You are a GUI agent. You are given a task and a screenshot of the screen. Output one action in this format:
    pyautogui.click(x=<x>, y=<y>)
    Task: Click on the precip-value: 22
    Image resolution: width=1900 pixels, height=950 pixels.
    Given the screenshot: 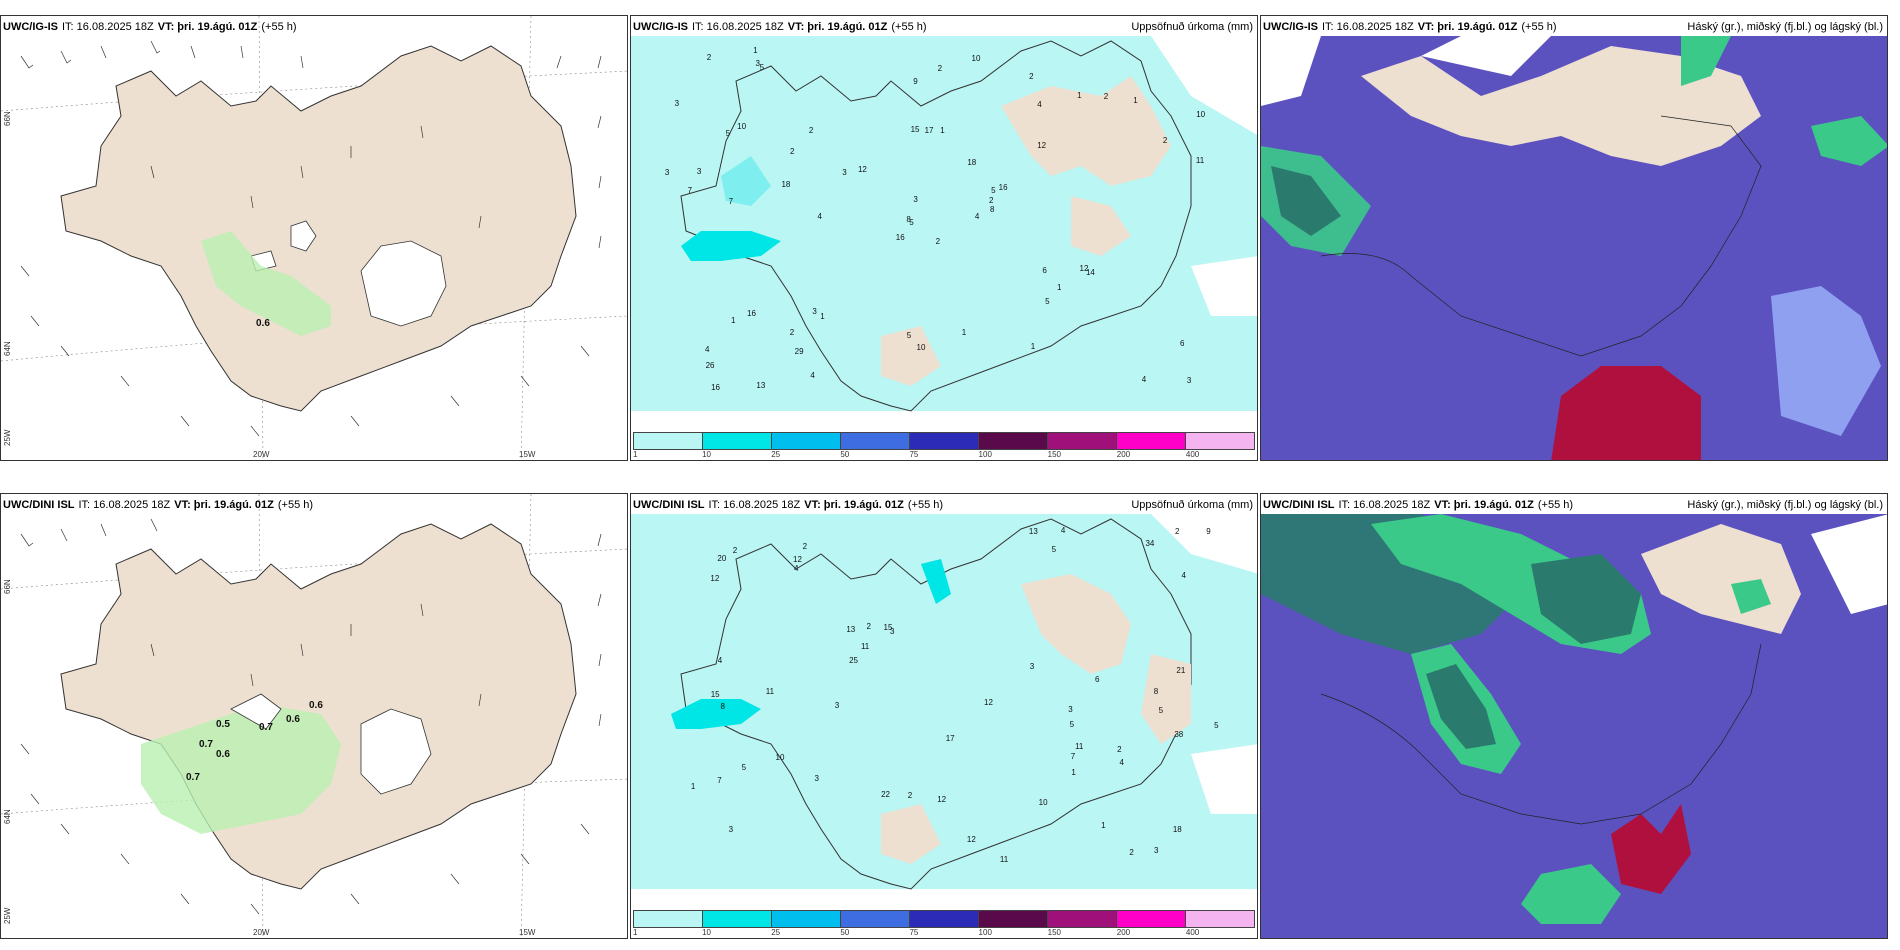 What is the action you would take?
    pyautogui.click(x=885, y=794)
    